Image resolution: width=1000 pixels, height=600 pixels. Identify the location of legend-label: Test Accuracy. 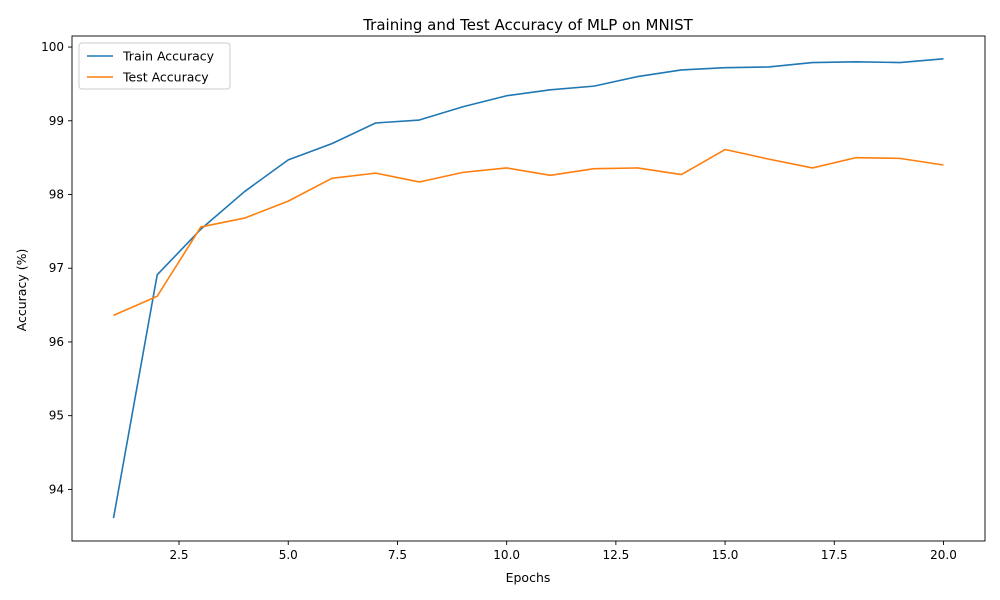
(165, 77).